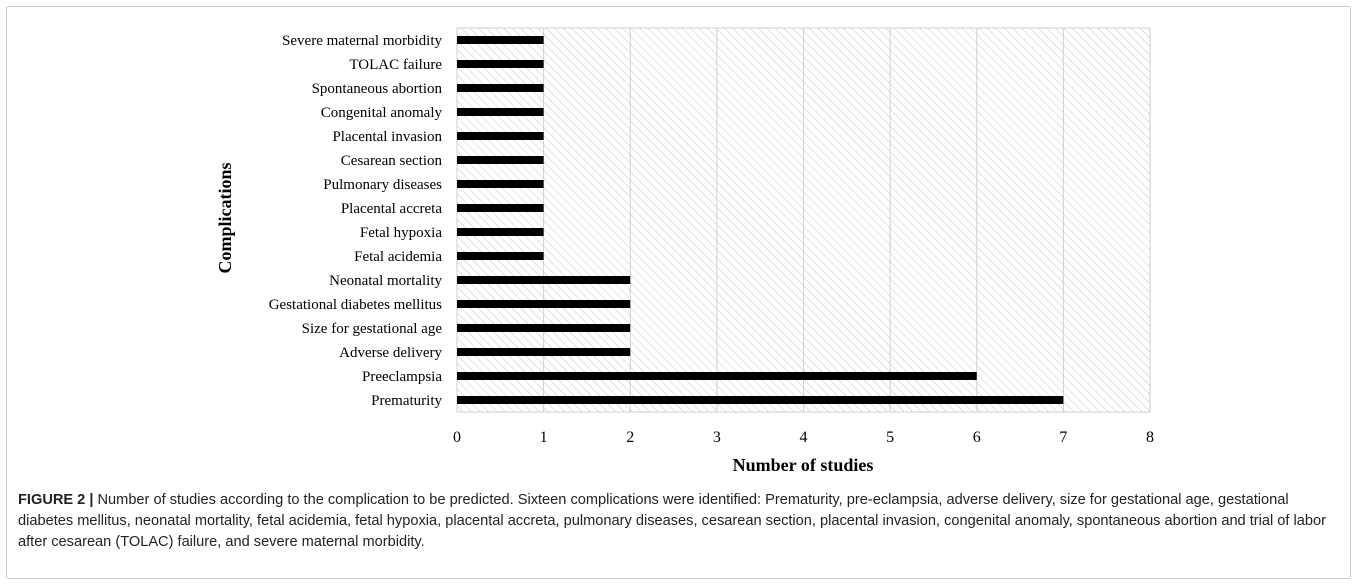 The image size is (1357, 585). Describe the element at coordinates (803, 465) in the screenshot. I see `x-axis-title: Number of studies` at that location.